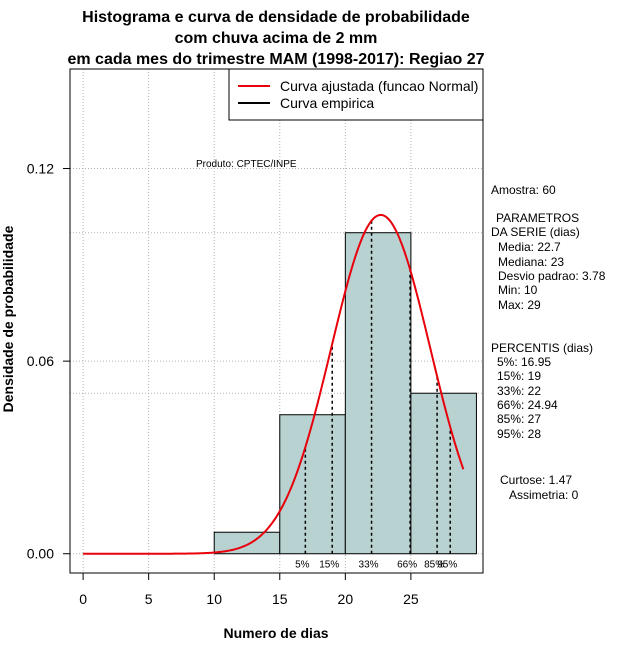  What do you see at coordinates (519, 305) in the screenshot?
I see `stat-max: Max: 29` at bounding box center [519, 305].